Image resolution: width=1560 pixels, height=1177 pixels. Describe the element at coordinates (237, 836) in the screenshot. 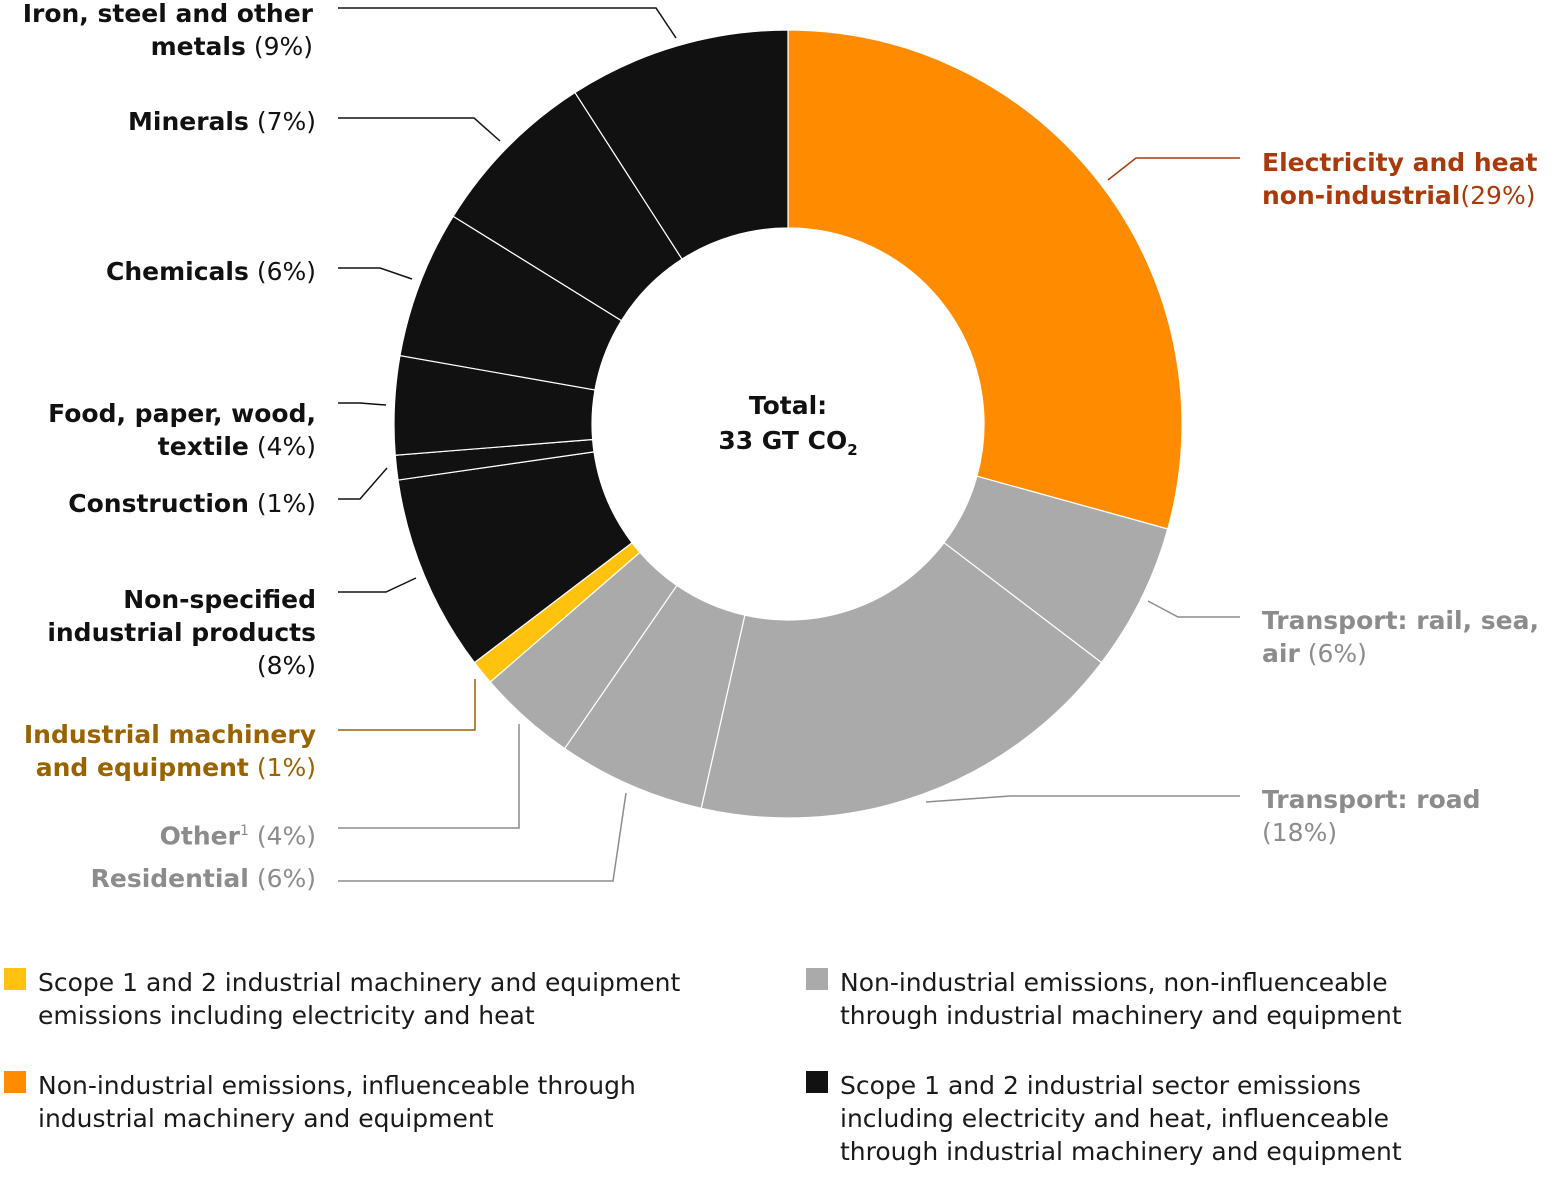

I see `label-other: Other1 (4%)` at that location.